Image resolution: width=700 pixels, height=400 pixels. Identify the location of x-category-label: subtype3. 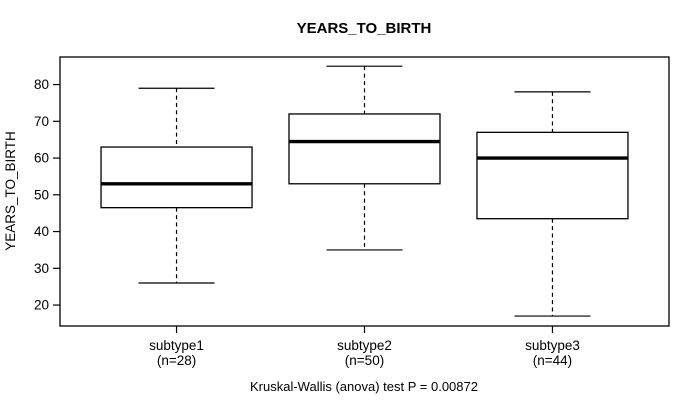
(552, 345).